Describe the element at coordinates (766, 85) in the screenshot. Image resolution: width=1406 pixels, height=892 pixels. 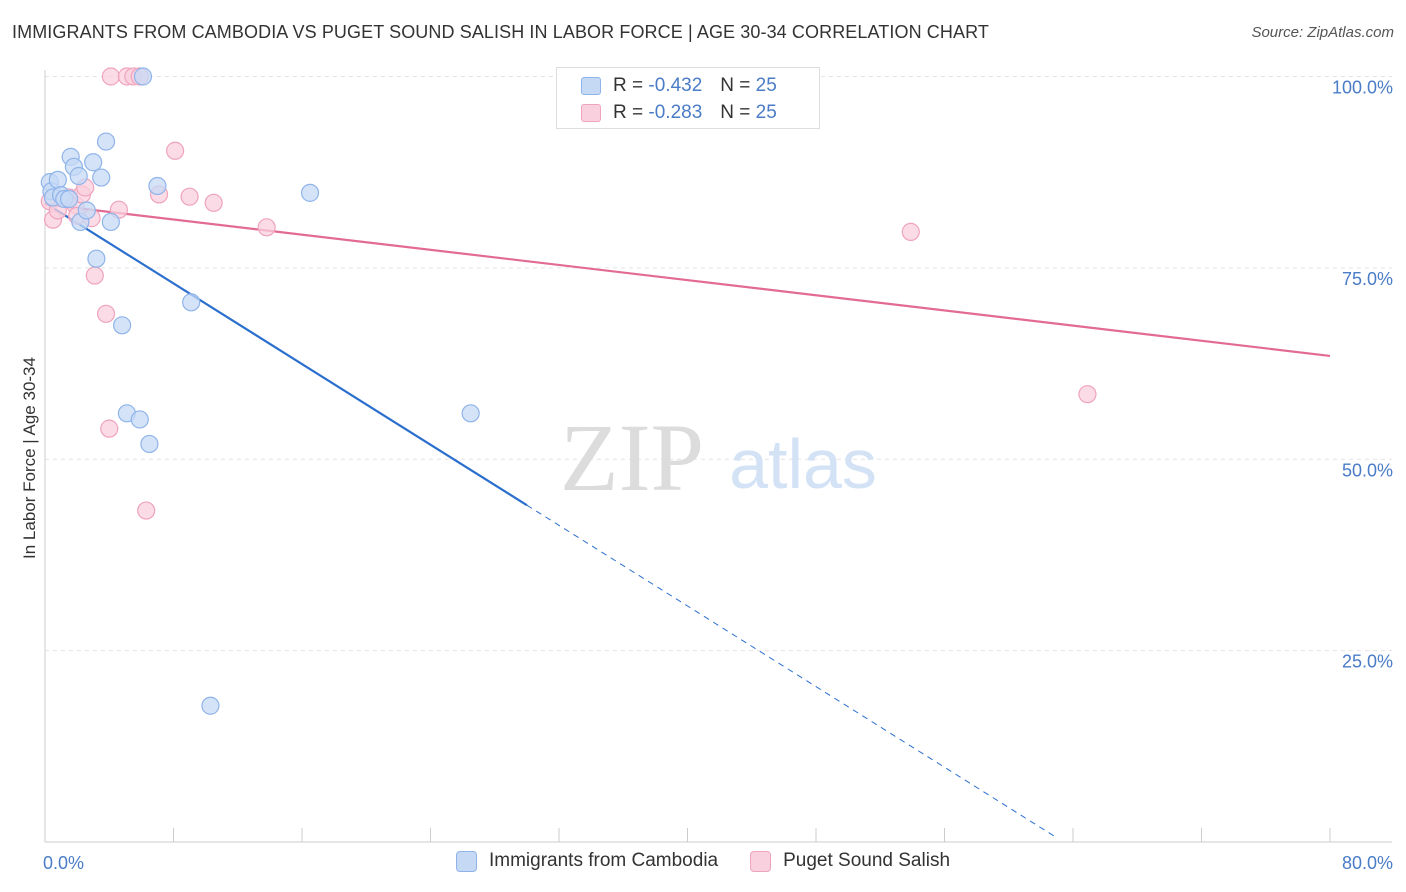
I see `legend-n-value-cambodia: 25` at that location.